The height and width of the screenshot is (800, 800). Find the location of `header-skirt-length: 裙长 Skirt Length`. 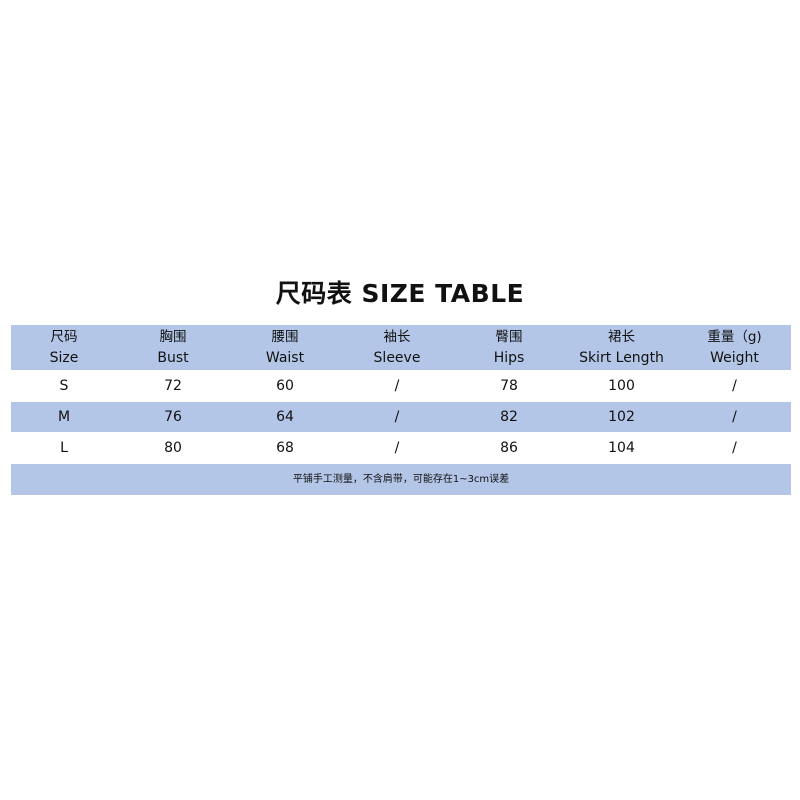

header-skirt-length: 裙长 Skirt Length is located at coordinates (621, 347).